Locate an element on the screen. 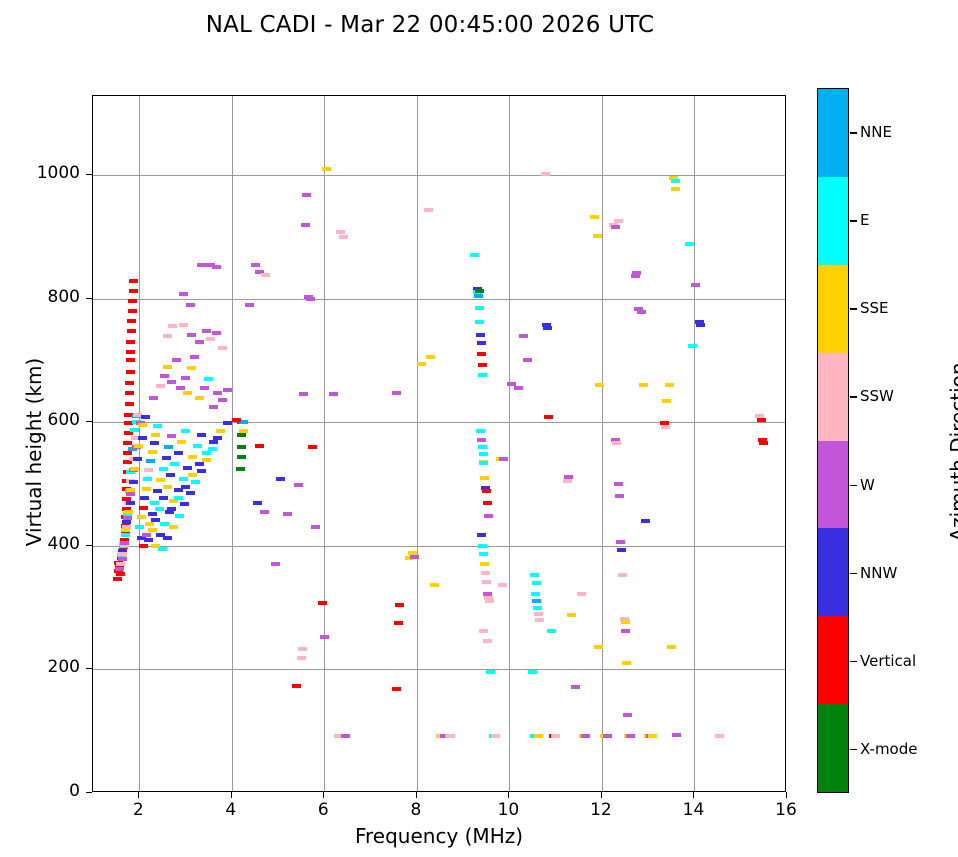 The image size is (958, 857). colorbar-band-e is located at coordinates (833, 220).